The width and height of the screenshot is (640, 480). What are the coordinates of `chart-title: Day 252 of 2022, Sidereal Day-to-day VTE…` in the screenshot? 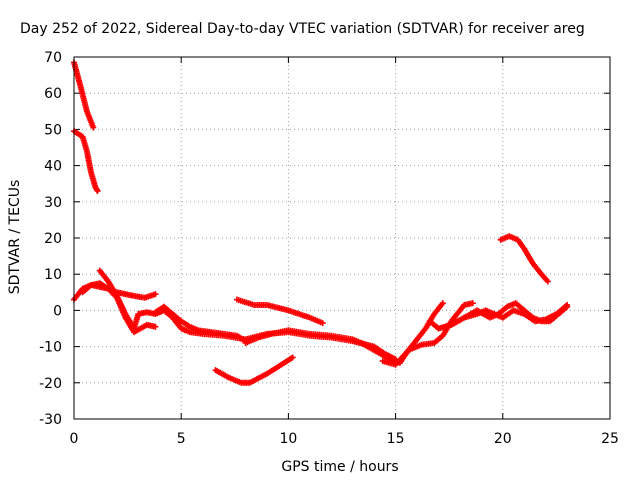 It's located at (302, 29).